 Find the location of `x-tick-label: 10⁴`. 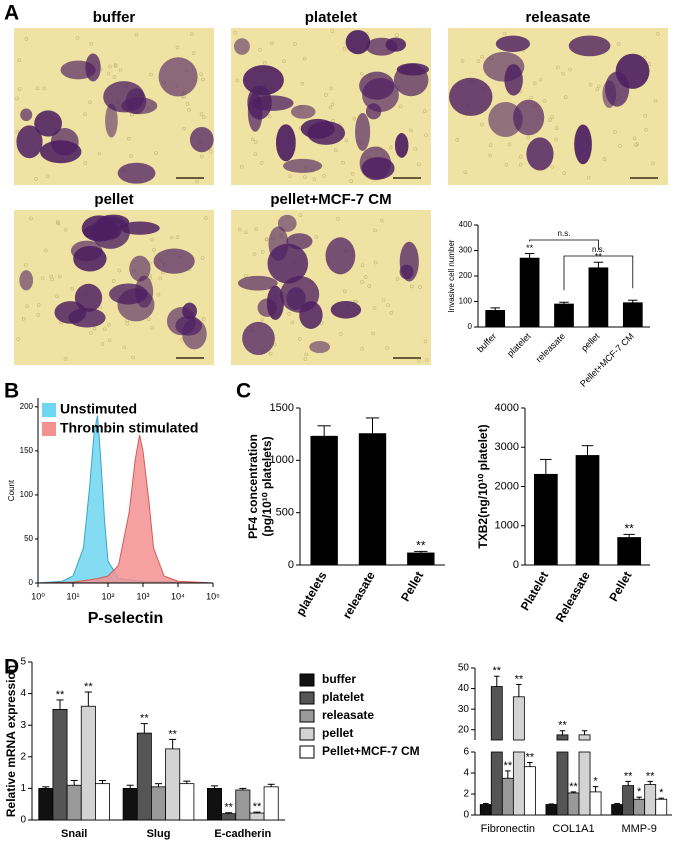

x-tick-label: 10⁴ is located at coordinates (178, 596).